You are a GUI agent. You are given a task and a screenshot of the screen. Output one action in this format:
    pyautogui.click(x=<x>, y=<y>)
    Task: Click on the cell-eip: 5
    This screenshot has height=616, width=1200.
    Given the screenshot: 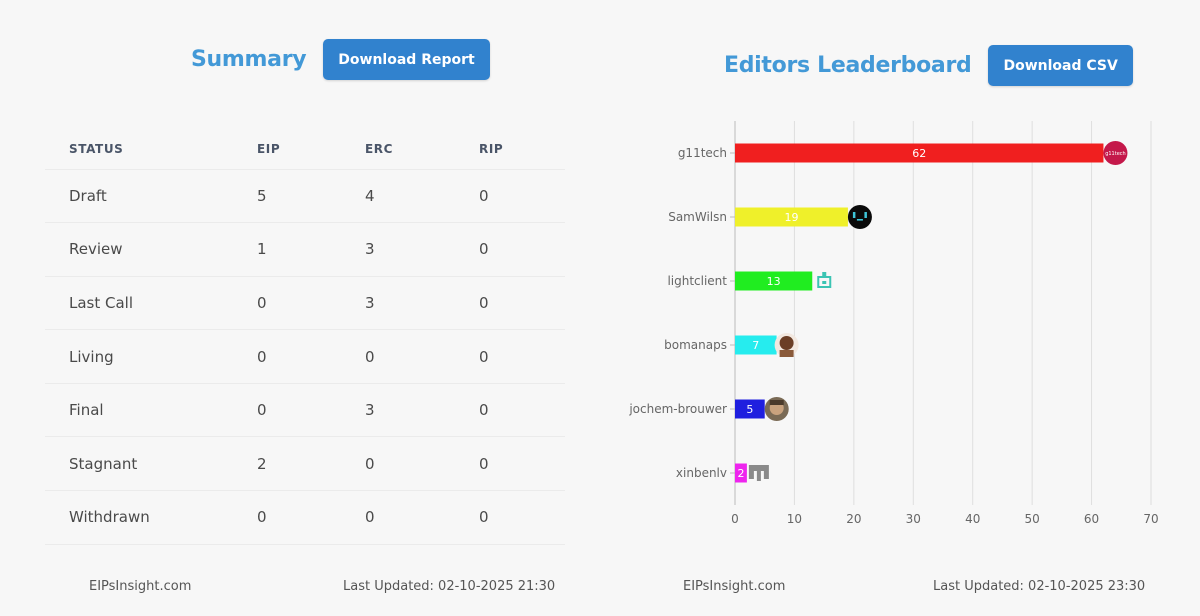 What is the action you would take?
    pyautogui.click(x=287, y=196)
    